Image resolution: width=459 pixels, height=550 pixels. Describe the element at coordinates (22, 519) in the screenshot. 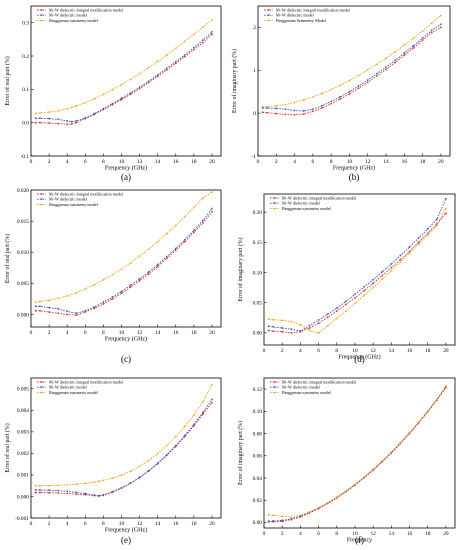

I see `y-tick-label: -0.001` at that location.